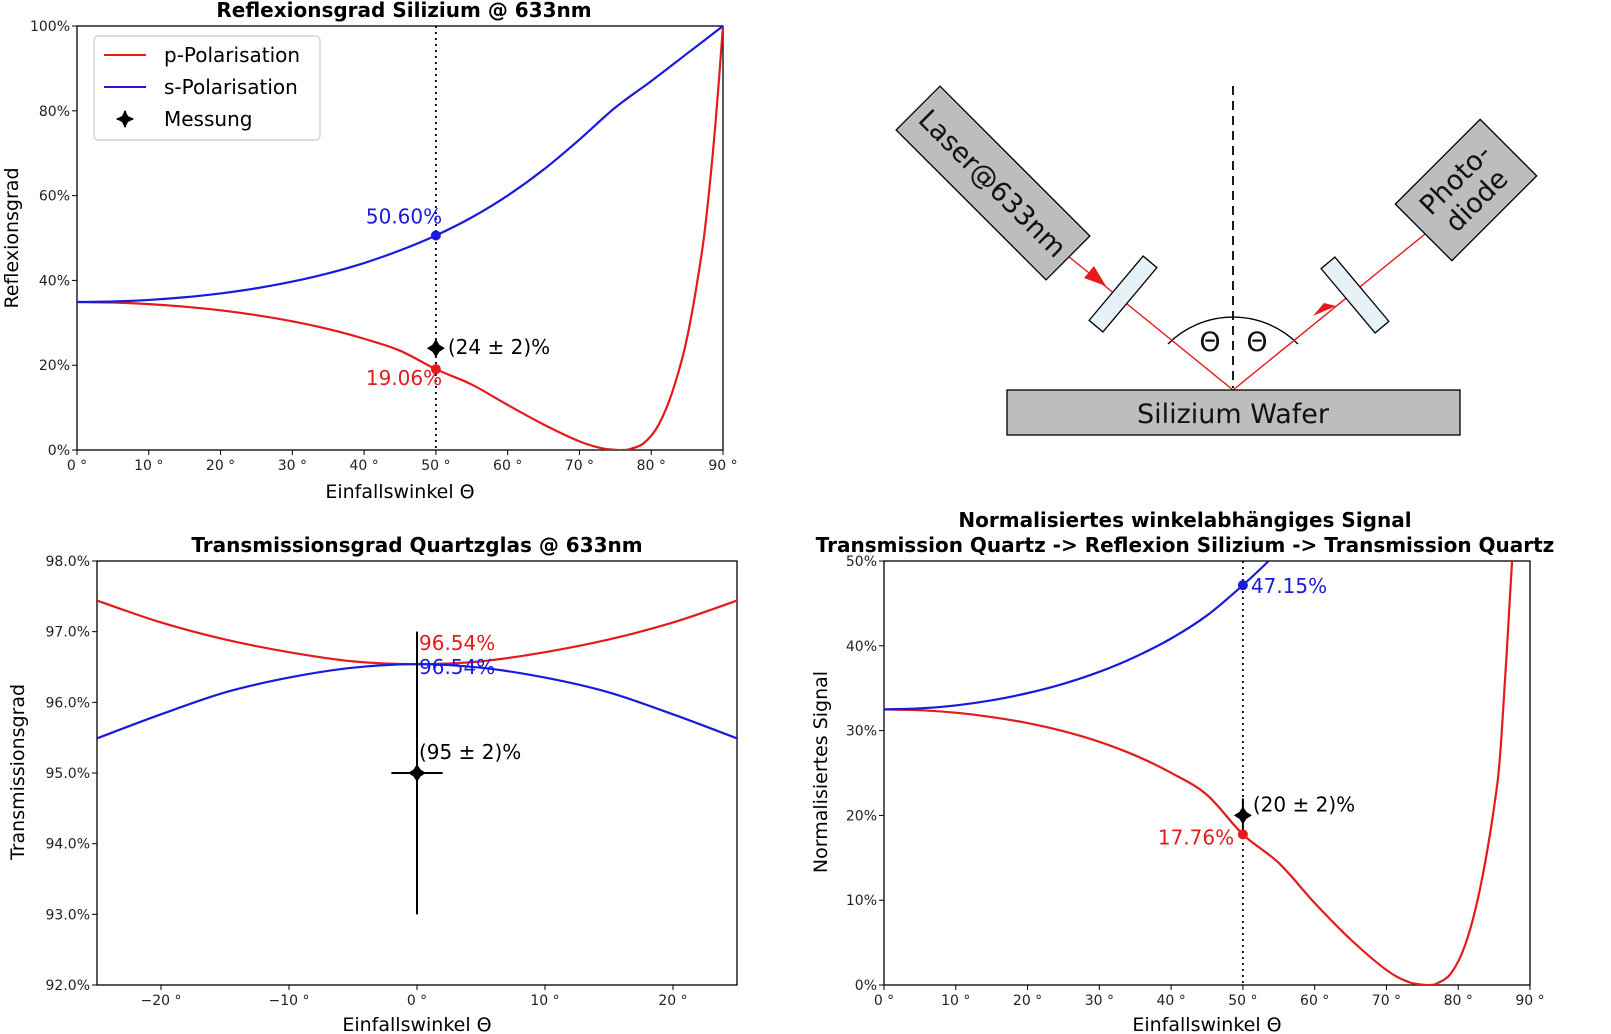 The width and height of the screenshot is (1611, 1034). I want to click on chart-title: Reflexionsgrad Silizium @ 633nm, so click(403, 11).